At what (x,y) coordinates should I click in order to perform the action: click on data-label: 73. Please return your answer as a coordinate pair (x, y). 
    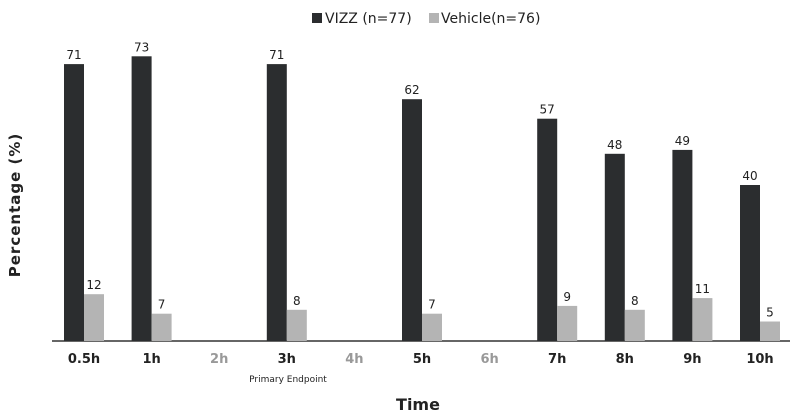
    Looking at the image, I should click on (141, 47).